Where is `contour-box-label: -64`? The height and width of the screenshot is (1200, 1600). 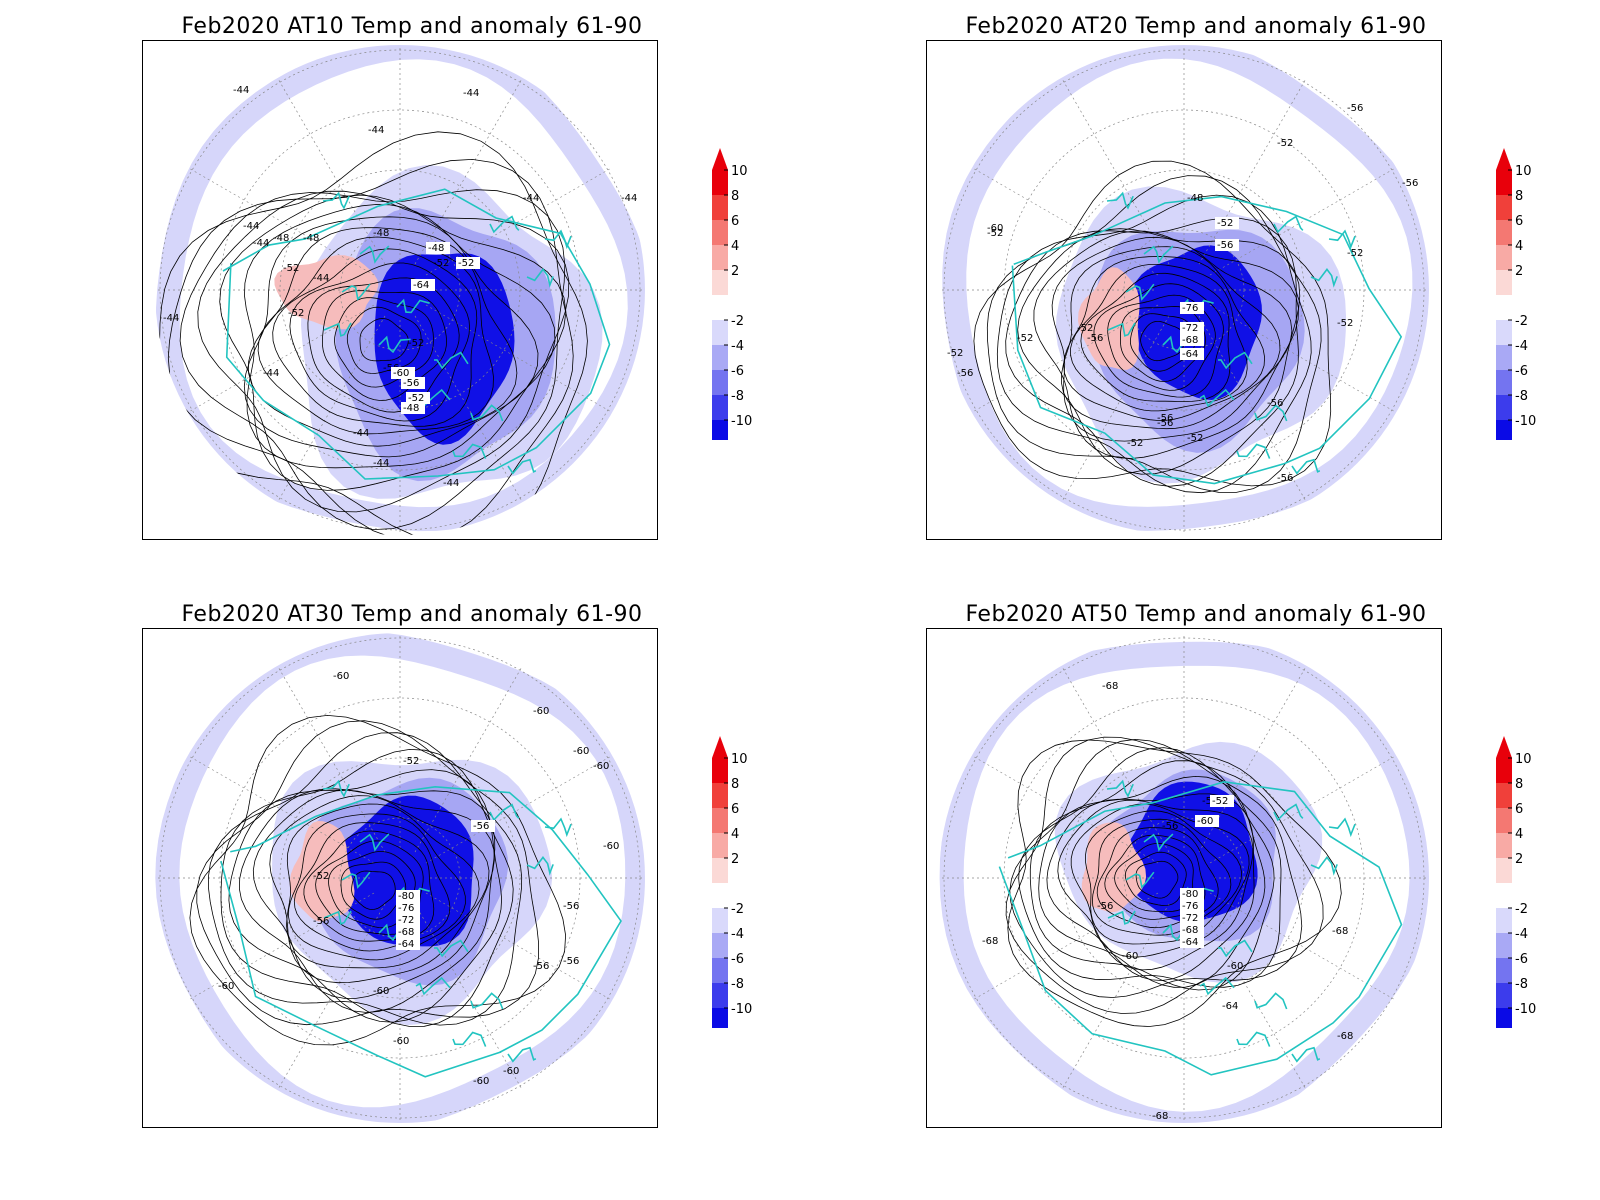 contour-box-label: -64 is located at coordinates (408, 944).